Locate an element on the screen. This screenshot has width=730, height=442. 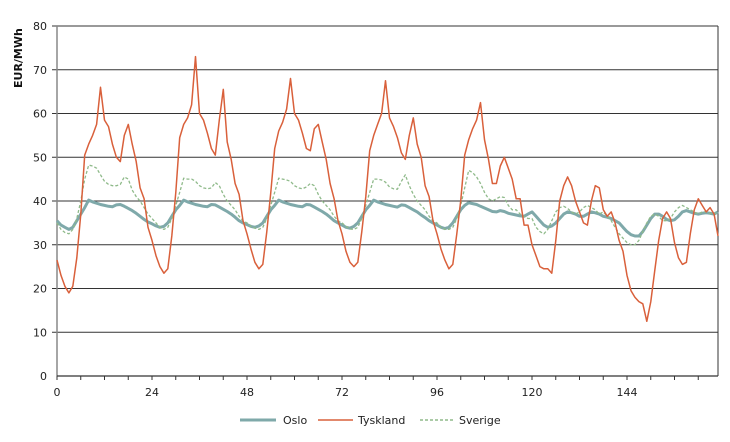
y-tick-label: 0 is located at coordinates (43, 376).